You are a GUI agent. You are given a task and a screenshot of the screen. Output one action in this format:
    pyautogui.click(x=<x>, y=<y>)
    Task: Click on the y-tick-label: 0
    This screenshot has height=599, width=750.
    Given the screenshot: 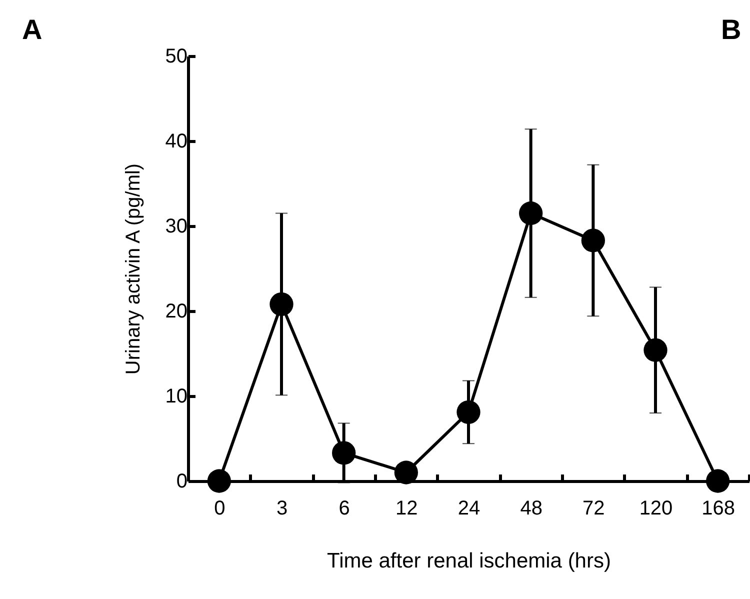 What is the action you would take?
    pyautogui.click(x=182, y=481)
    